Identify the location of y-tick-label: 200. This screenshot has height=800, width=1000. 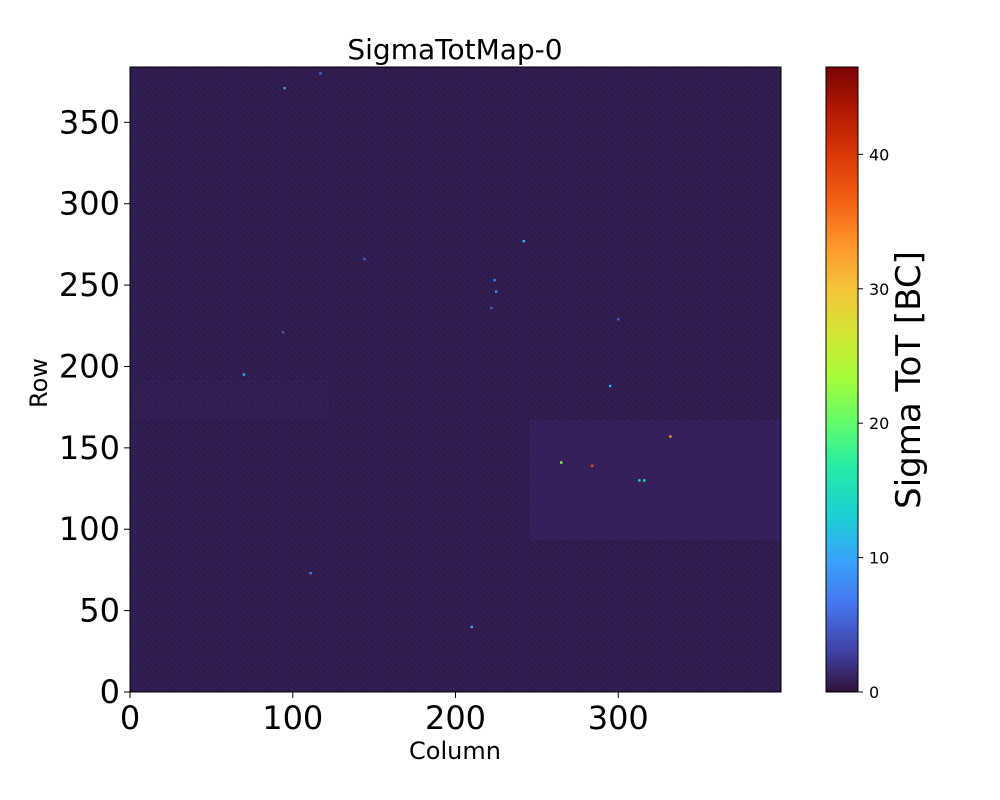
(89, 366).